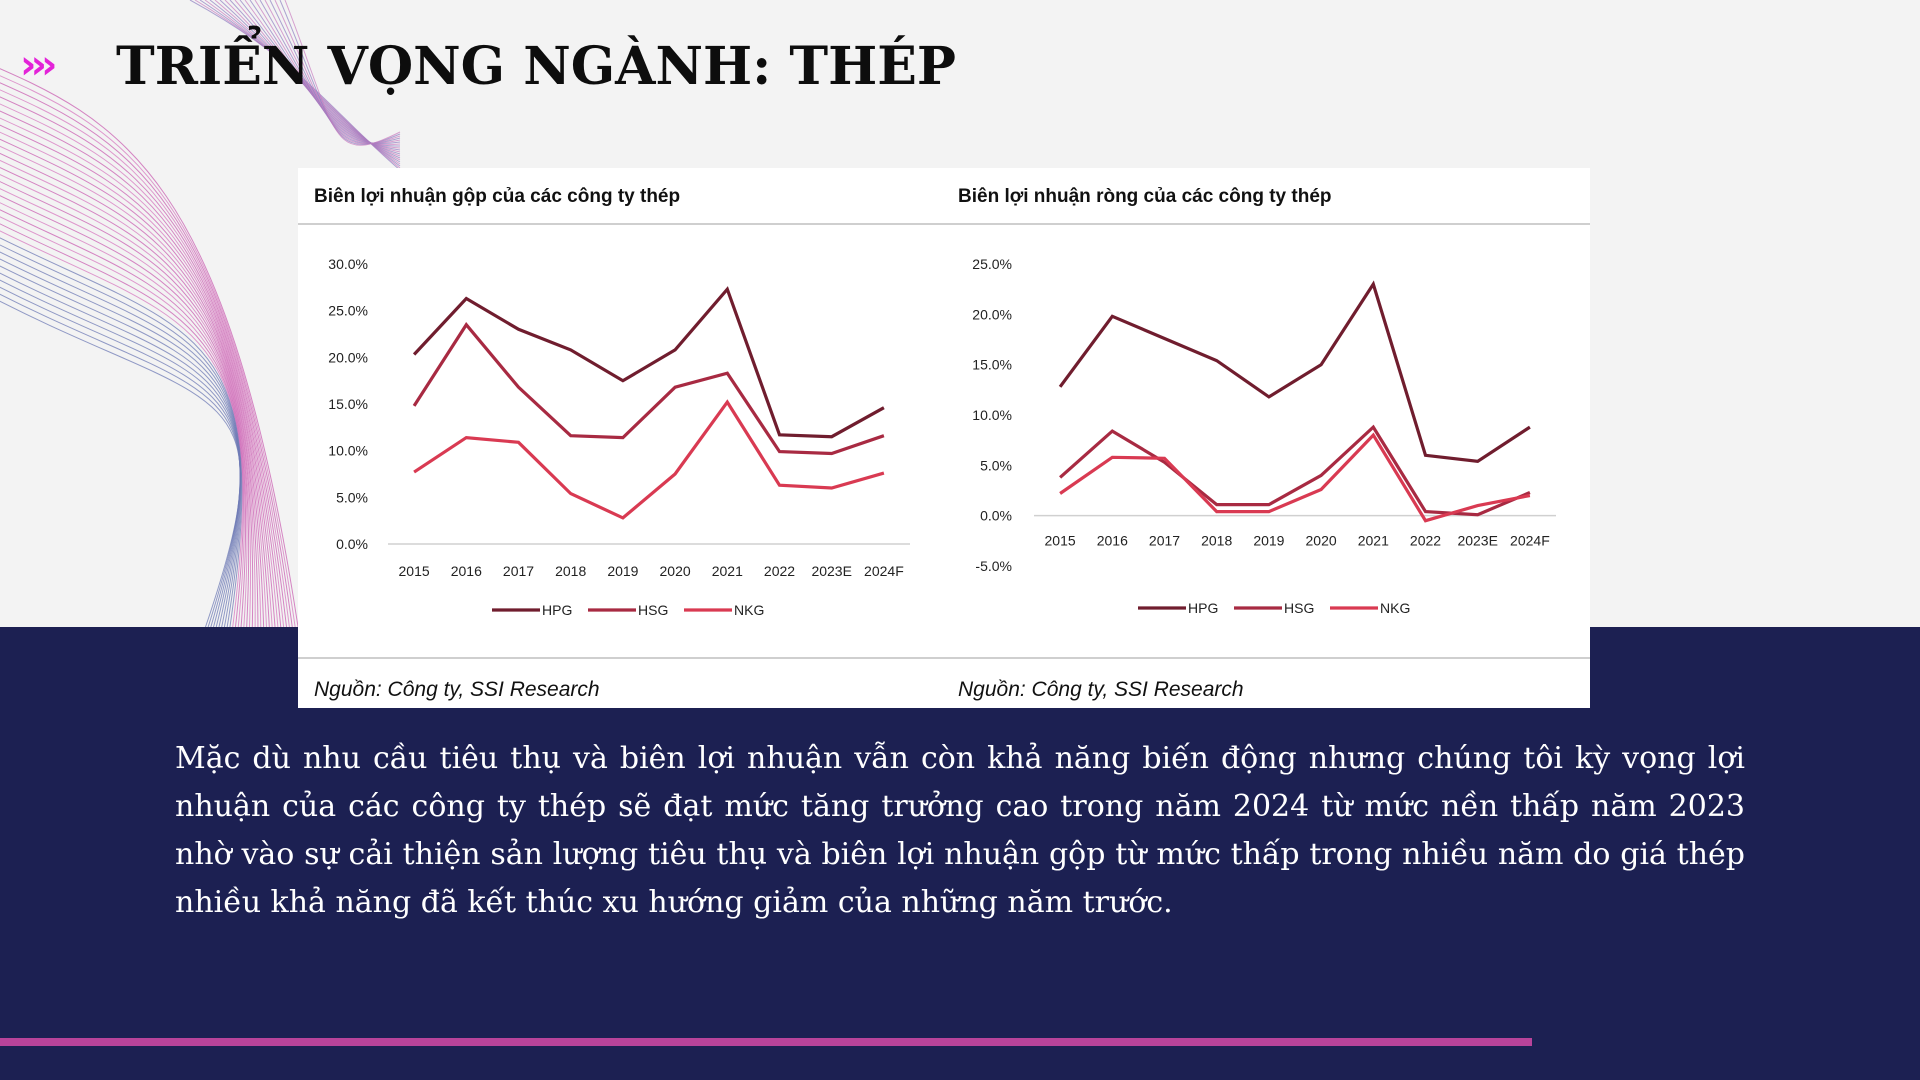 The height and width of the screenshot is (1080, 1920). Describe the element at coordinates (1145, 196) in the screenshot. I see `chart-title: Biên lợi nhuận ròng của các công ty thép` at that location.